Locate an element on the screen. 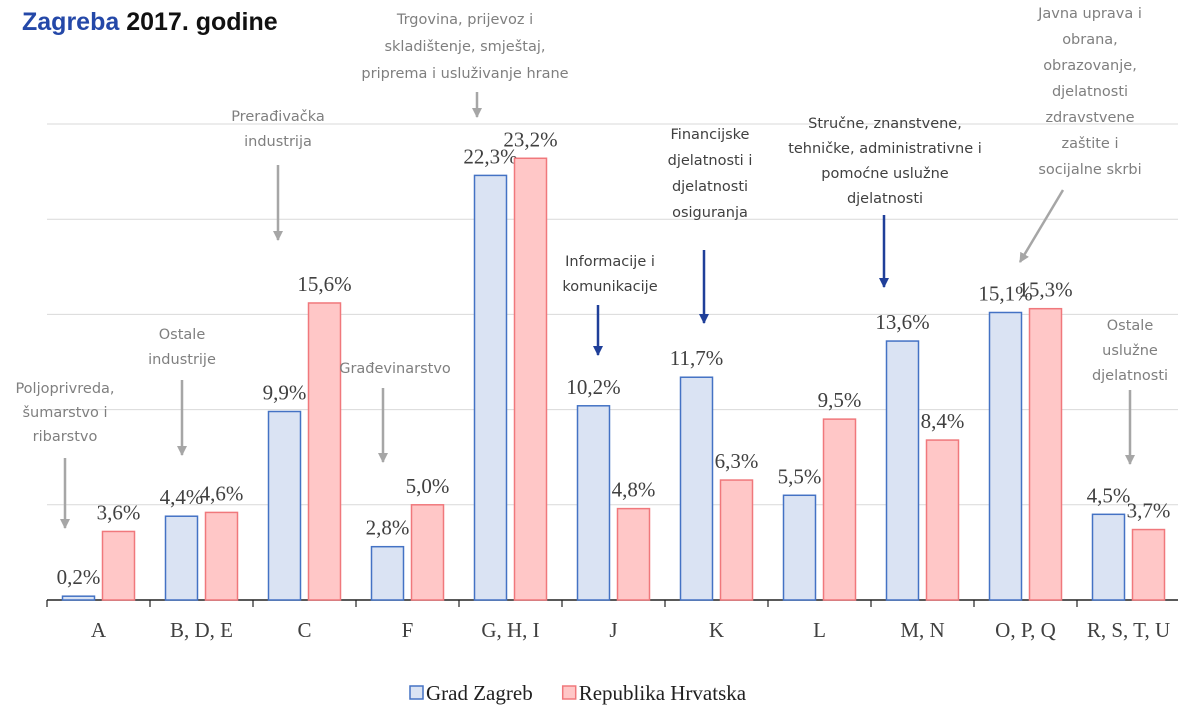 Image resolution: width=1178 pixels, height=708 pixels. annotation-line: ribarstvo is located at coordinates (65, 437).